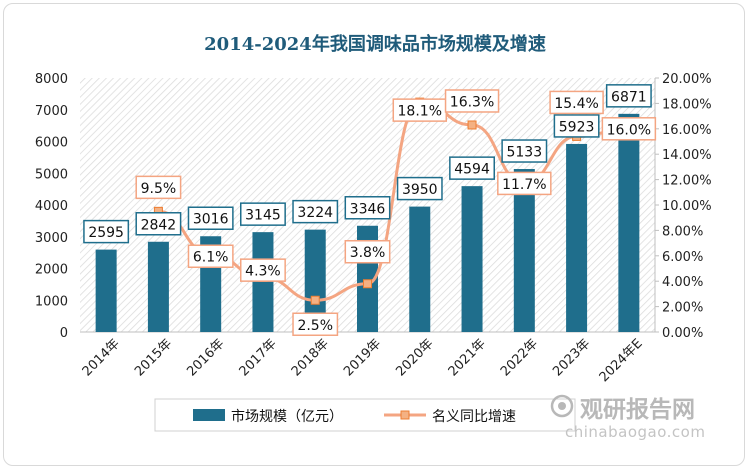 This screenshot has height=471, width=750. I want to click on x-tick-label: 2021年, so click(467, 357).